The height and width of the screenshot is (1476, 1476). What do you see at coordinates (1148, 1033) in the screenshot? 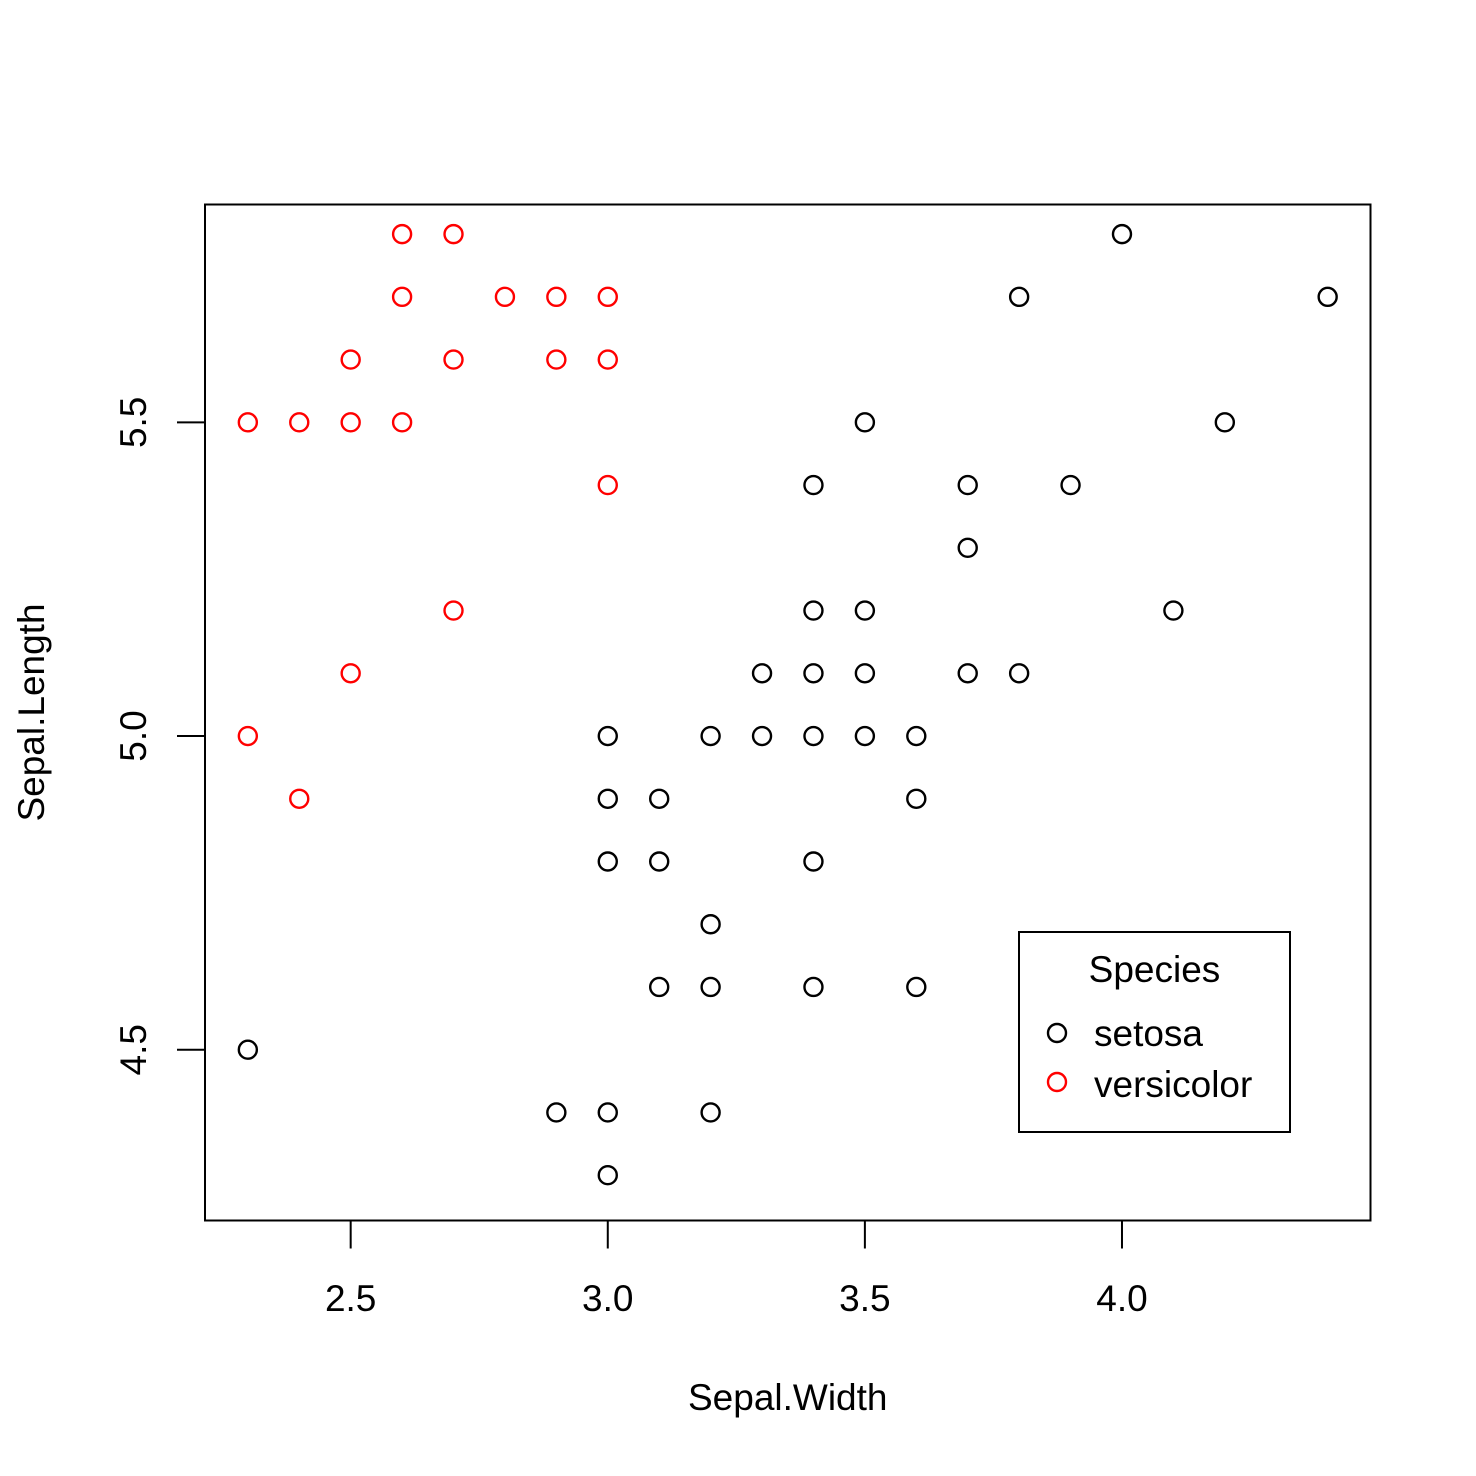
I see `legend-label-setosa: setosa` at bounding box center [1148, 1033].